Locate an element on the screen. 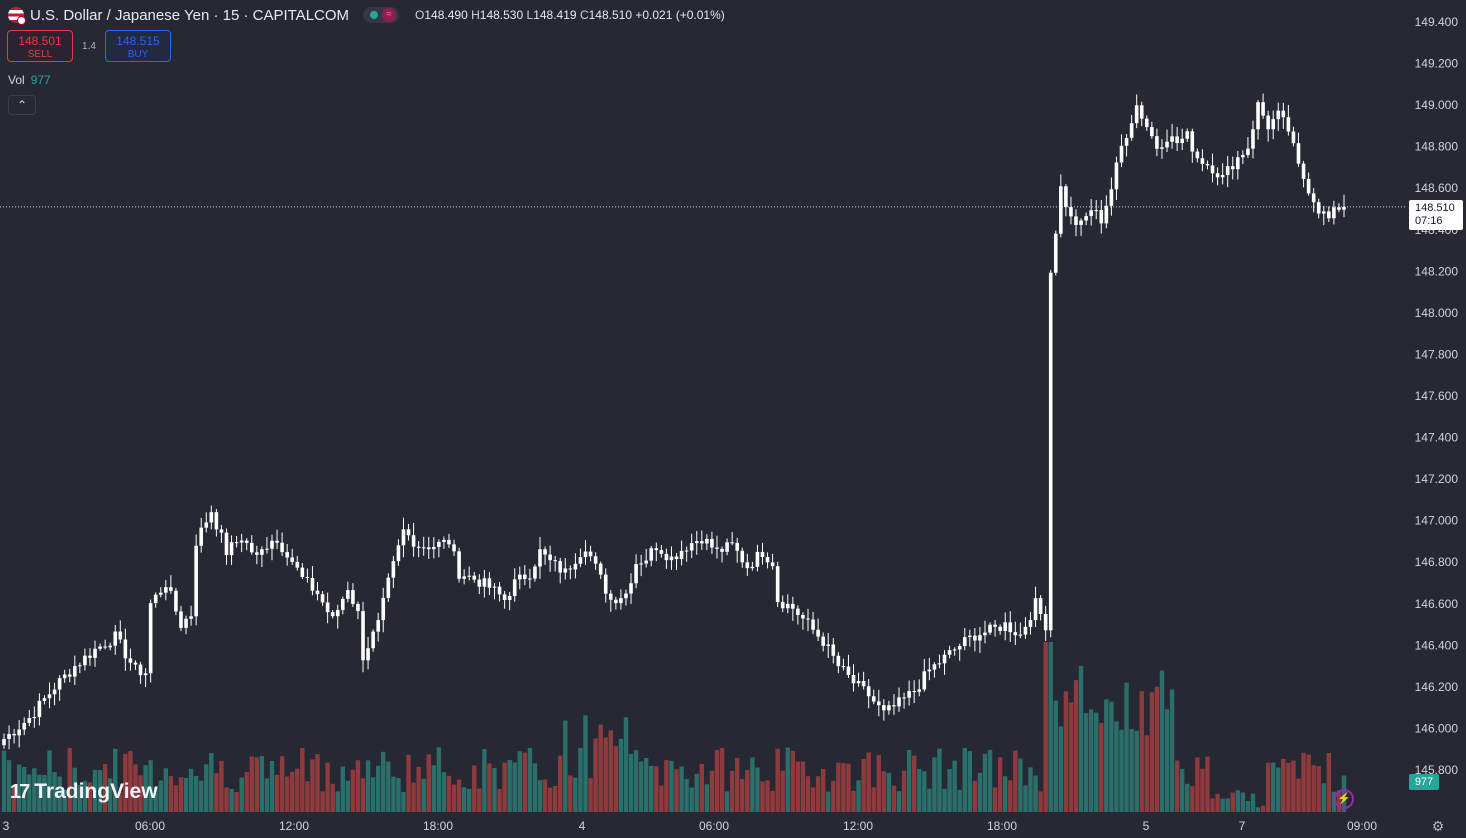  market-status: ≈ is located at coordinates (381, 15).